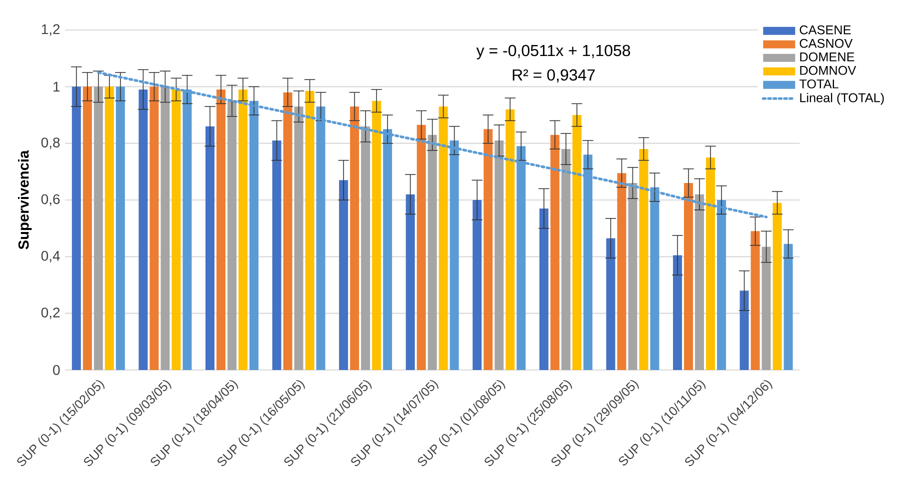 The width and height of the screenshot is (899, 487). I want to click on y-tick-label: 0, so click(56, 370).